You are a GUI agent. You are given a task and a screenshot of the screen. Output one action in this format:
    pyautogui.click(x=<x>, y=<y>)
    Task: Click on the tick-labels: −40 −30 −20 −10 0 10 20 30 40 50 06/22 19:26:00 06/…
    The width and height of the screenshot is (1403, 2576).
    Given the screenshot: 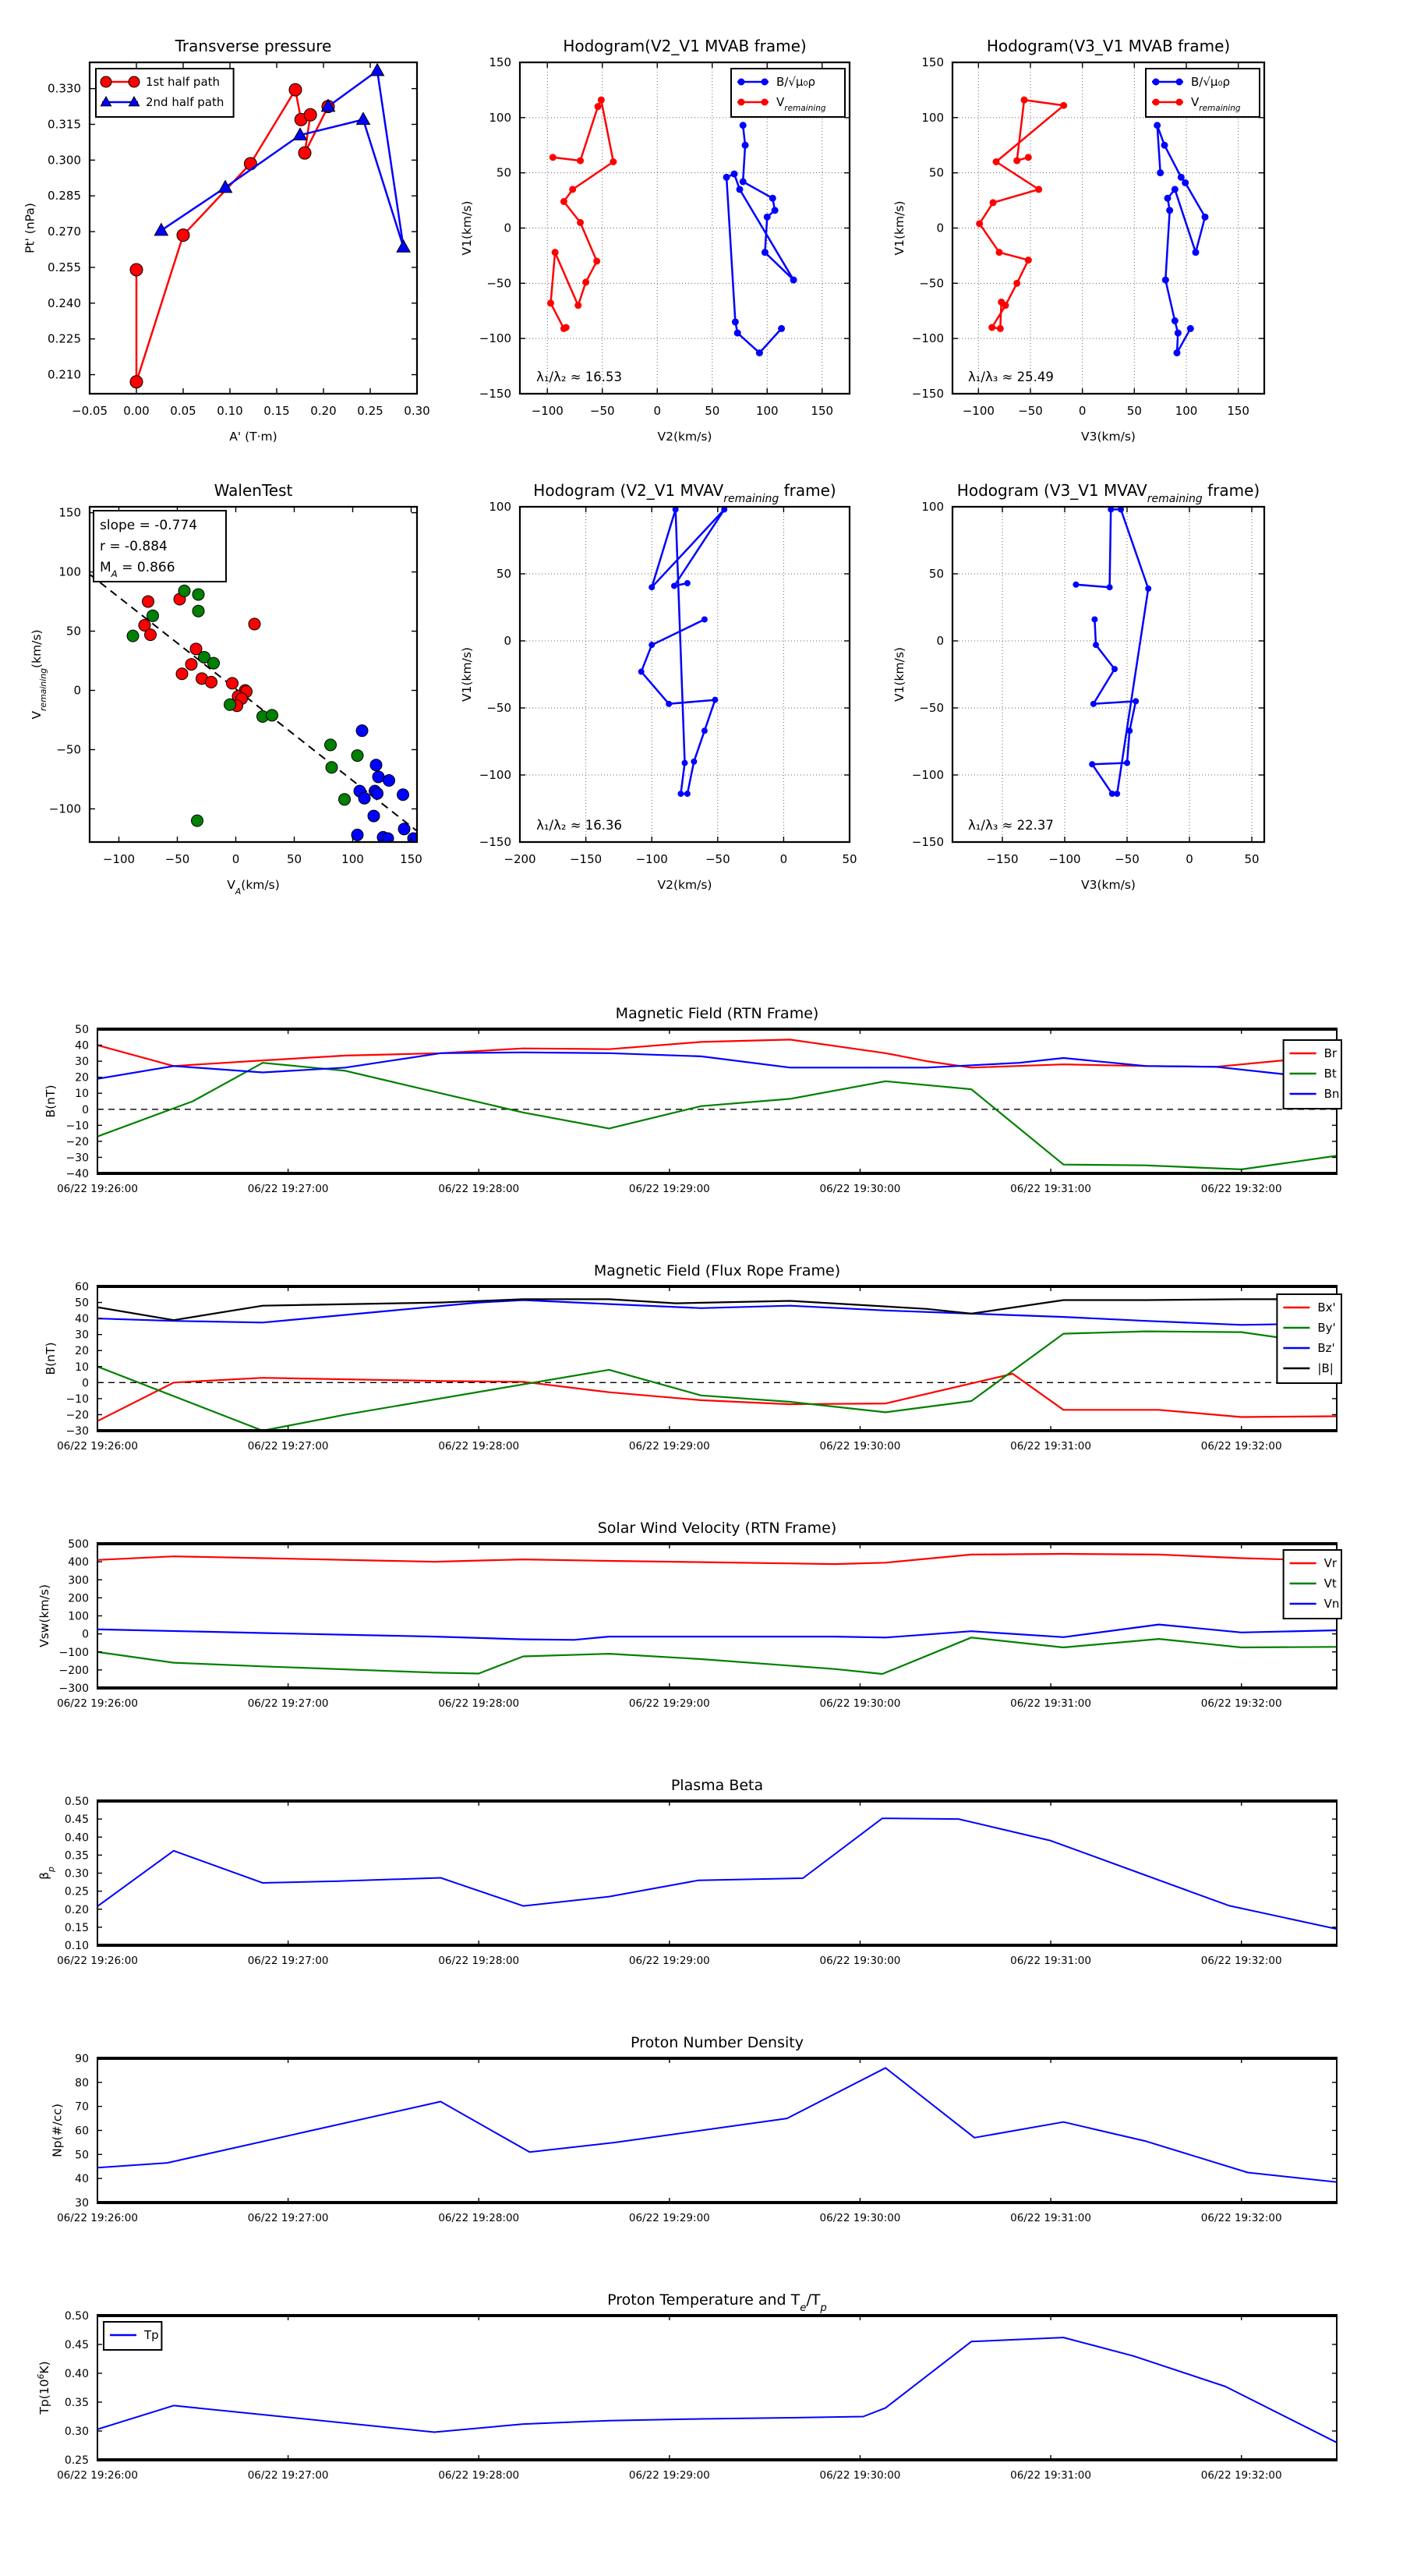 What is the action you would take?
    pyautogui.click(x=669, y=1109)
    